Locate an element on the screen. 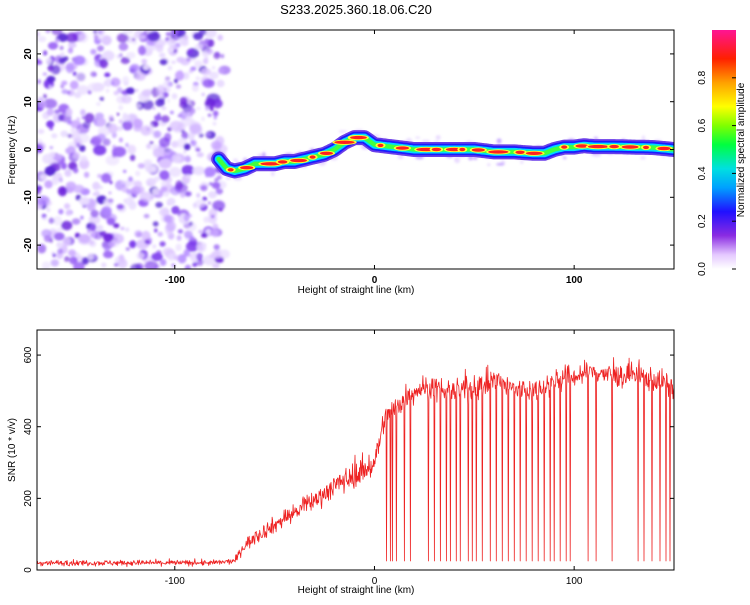 The width and height of the screenshot is (750, 605). bottom-x-tick-label: 100 is located at coordinates (574, 581).